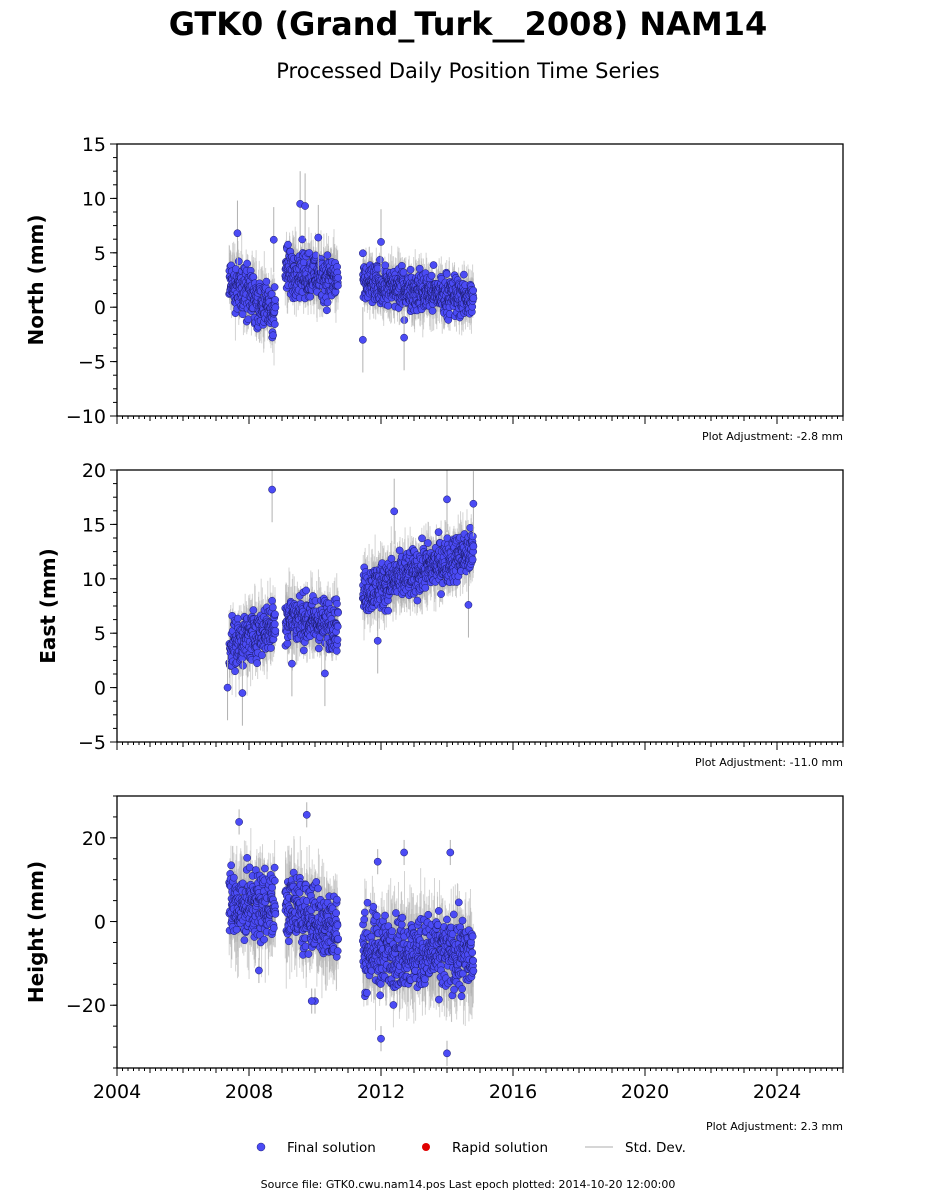 This screenshot has height=1200, width=937. I want to click on y-ticks: −5 0 5 10 15 20, so click(97, 607).